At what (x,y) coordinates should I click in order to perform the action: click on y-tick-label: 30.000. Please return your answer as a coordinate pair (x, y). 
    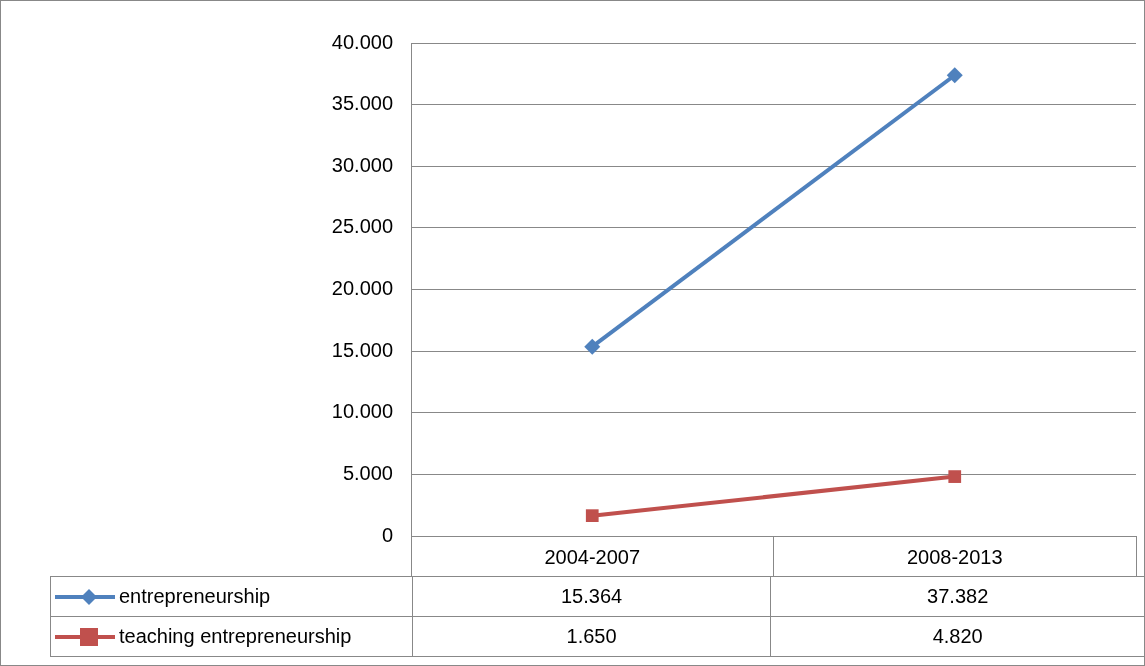
    Looking at the image, I should click on (362, 164).